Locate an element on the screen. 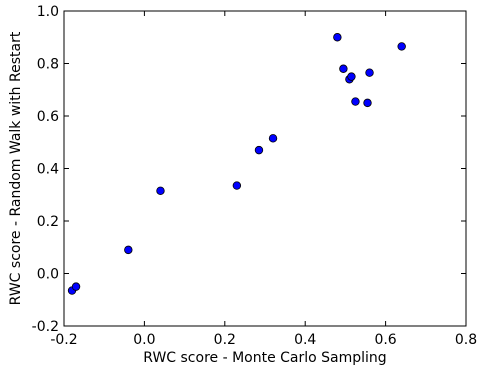  x-tick-label: 0.0 is located at coordinates (144, 340).